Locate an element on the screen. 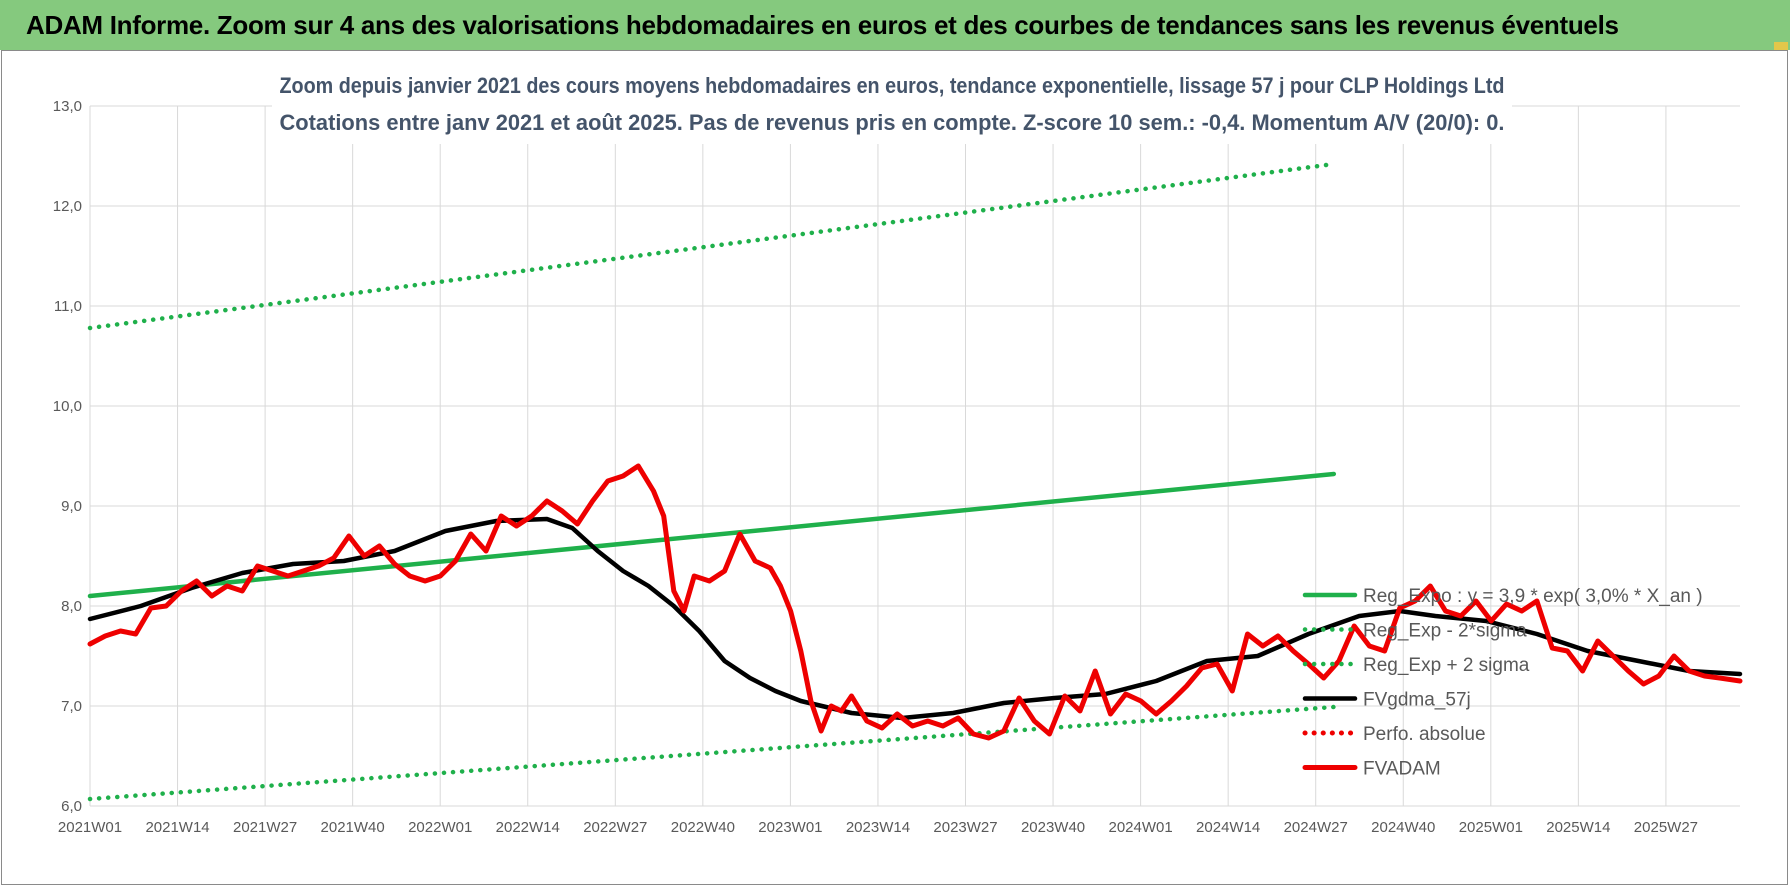 The width and height of the screenshot is (1790, 887). legend-label: FVgdma_57j is located at coordinates (1417, 700).